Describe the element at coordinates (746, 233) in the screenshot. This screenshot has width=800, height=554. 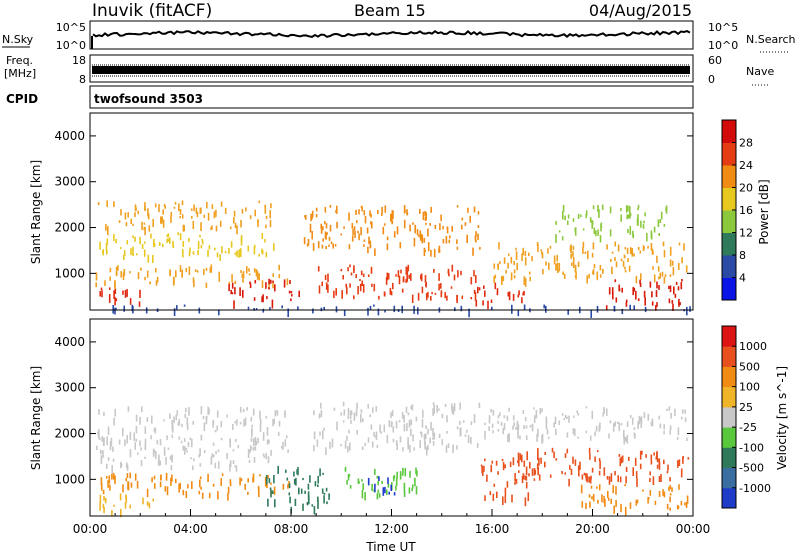
I see `colorbar-tick-label: 12` at that location.